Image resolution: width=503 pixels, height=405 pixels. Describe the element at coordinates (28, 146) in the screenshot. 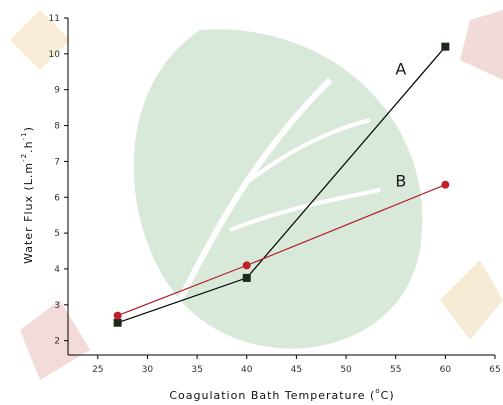

I see `y-axis-title-mid: .h` at that location.